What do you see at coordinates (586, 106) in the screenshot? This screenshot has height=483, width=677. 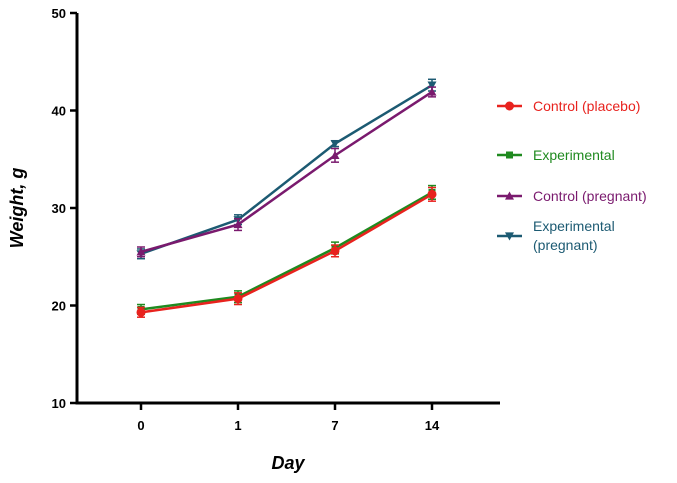 I see `legend-label-0: Control (placebo)` at bounding box center [586, 106].